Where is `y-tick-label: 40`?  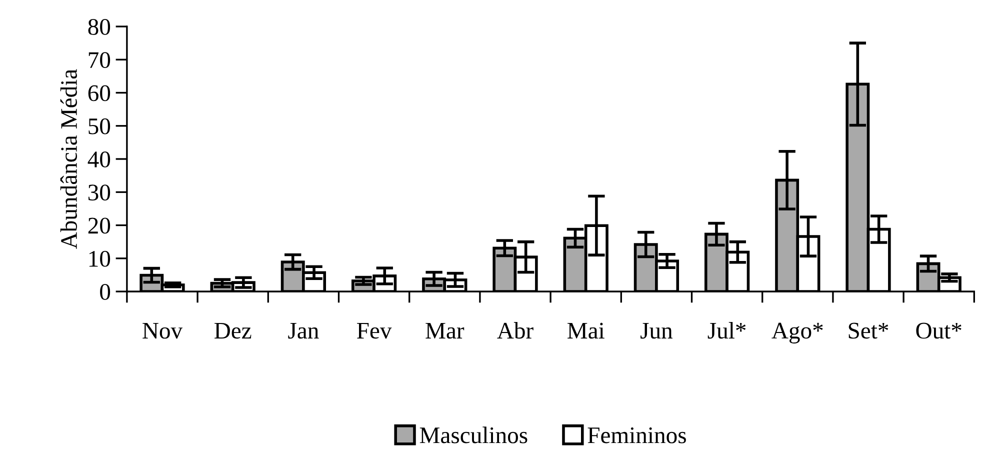 y-tick-label: 40 is located at coordinates (99, 159).